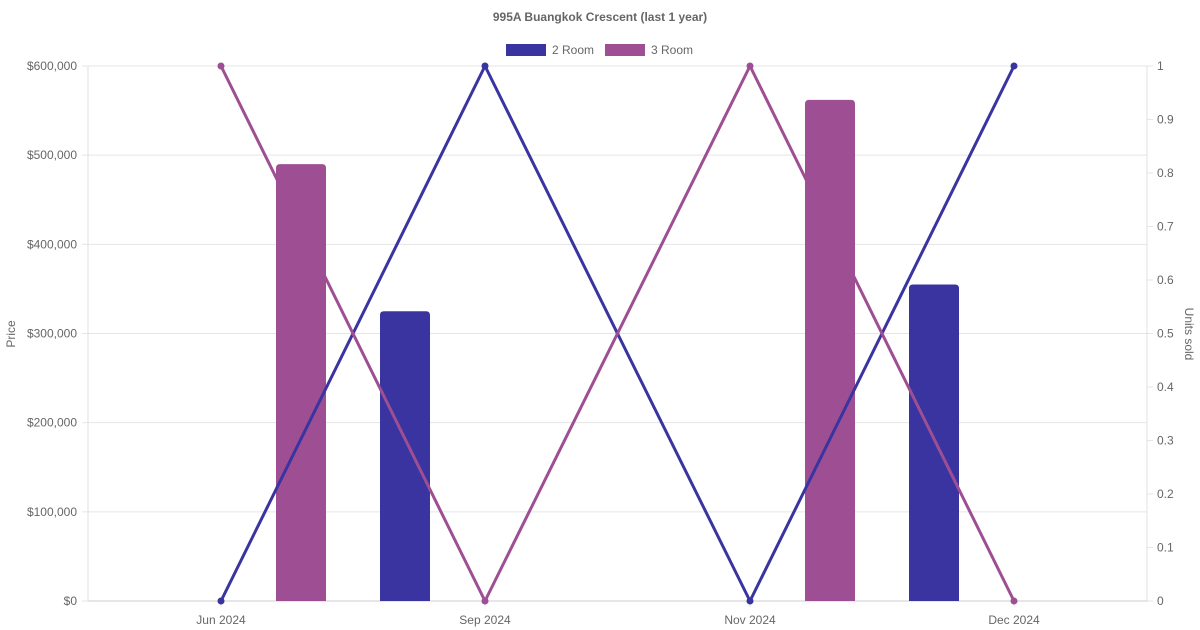 The height and width of the screenshot is (630, 1200). What do you see at coordinates (1014, 620) in the screenshot?
I see `x-tick-label: Dec 2024` at bounding box center [1014, 620].